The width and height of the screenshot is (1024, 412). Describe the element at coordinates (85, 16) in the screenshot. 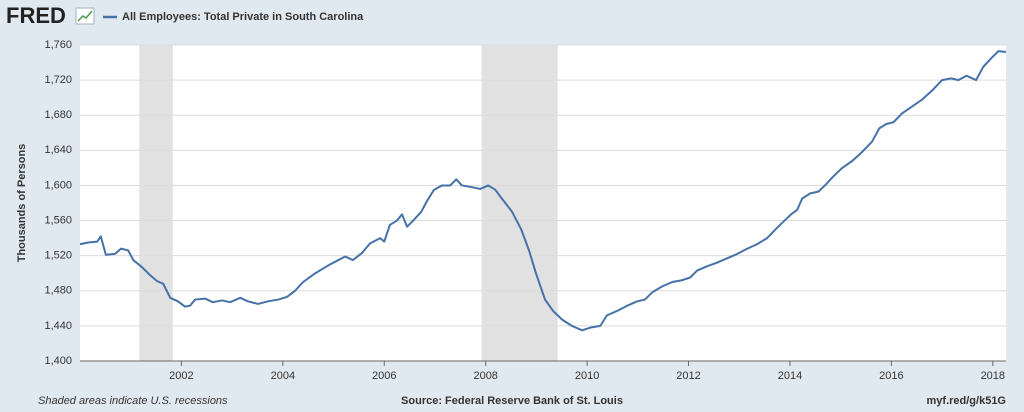

I see `logo-icon` at that location.